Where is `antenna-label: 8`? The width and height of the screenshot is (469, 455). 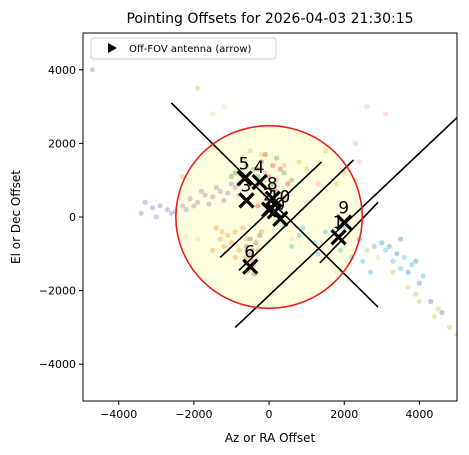 antenna-label: 8 is located at coordinates (272, 185).